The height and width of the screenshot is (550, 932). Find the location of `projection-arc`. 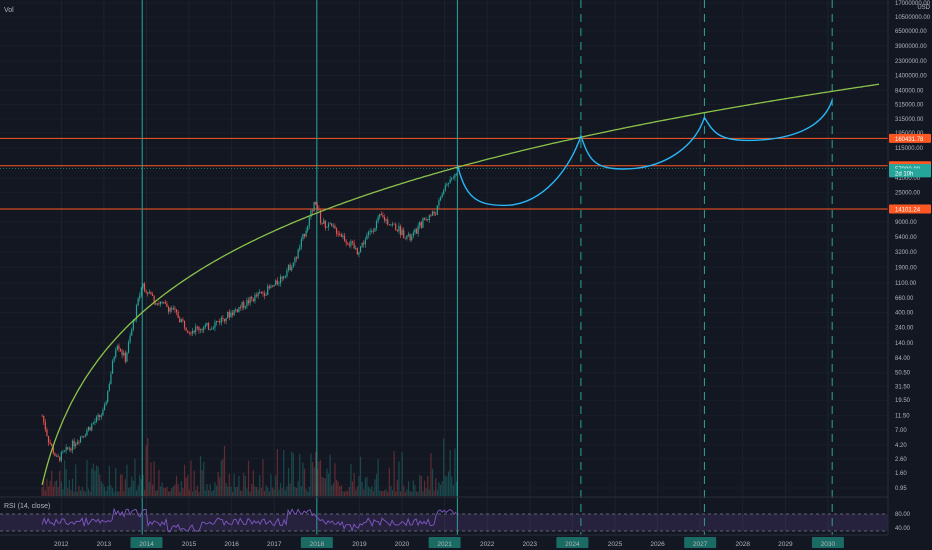

projection-arc is located at coordinates (644, 153).